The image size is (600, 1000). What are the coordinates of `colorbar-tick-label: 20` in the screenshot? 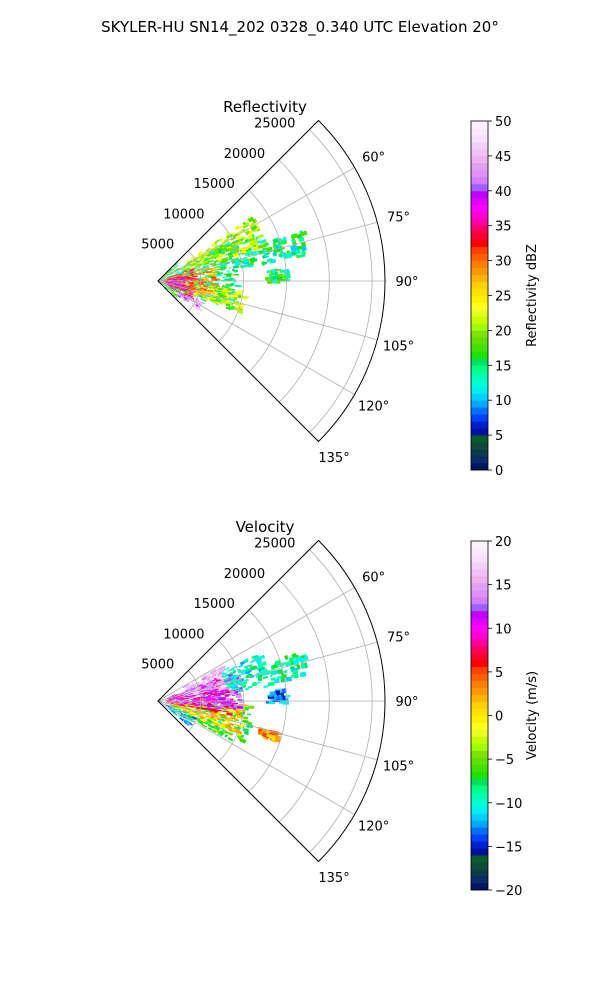 It's located at (503, 542).